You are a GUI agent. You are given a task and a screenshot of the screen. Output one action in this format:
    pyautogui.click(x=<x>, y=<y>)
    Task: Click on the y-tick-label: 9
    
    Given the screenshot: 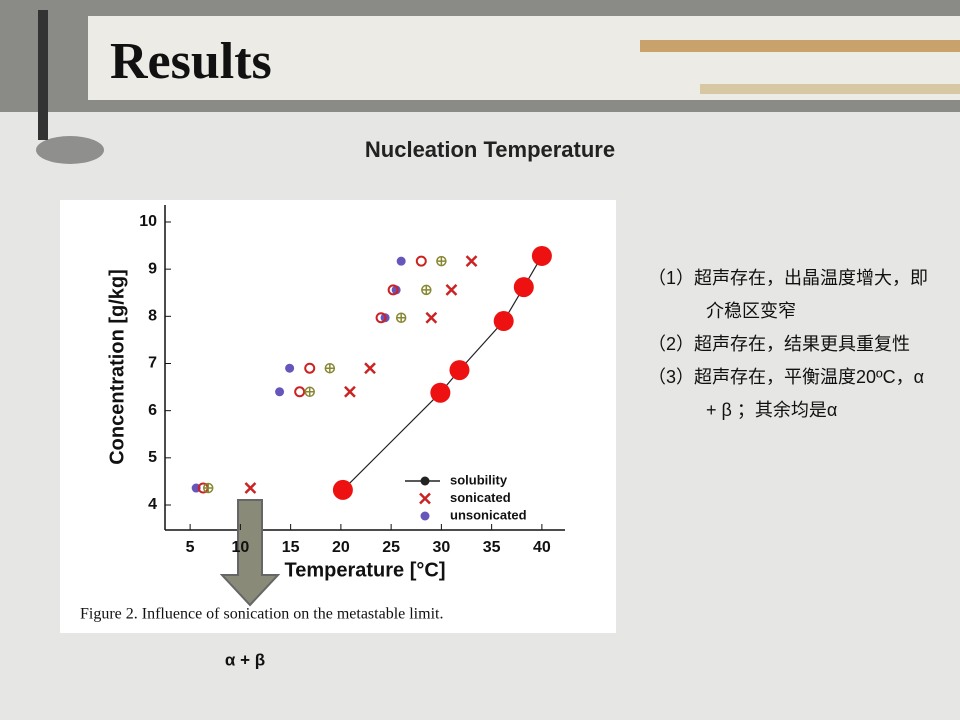 What is the action you would take?
    pyautogui.click(x=152, y=268)
    